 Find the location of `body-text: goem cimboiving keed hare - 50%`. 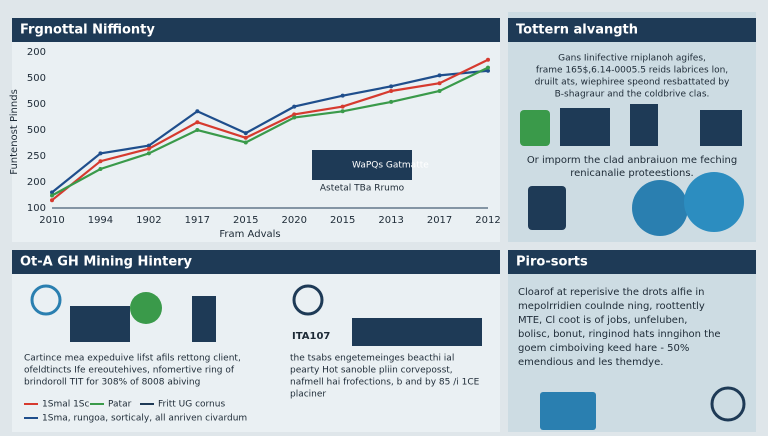

body-text: goem cimboiving keed hare - 50% is located at coordinates (603, 348).